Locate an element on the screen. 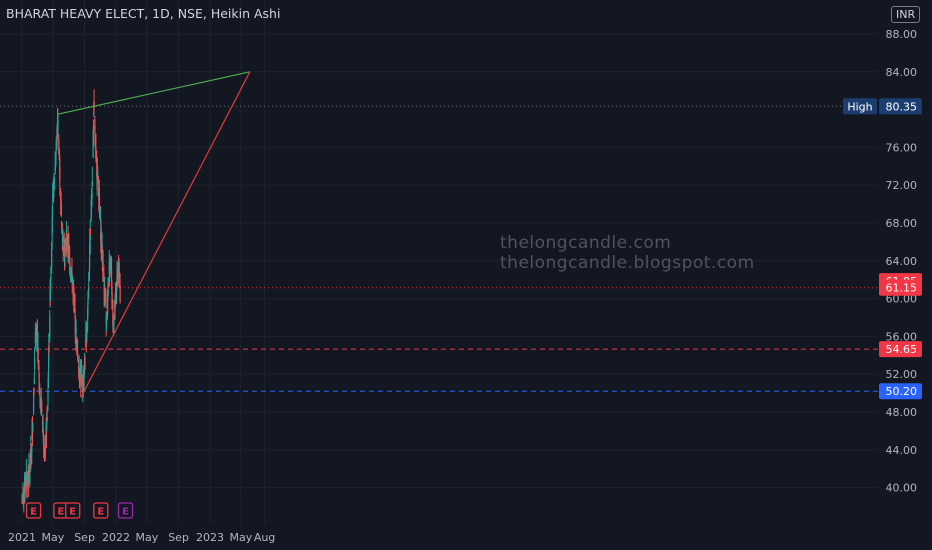 This screenshot has height=550, width=932. high-price-tag-bg is located at coordinates (900, 106).